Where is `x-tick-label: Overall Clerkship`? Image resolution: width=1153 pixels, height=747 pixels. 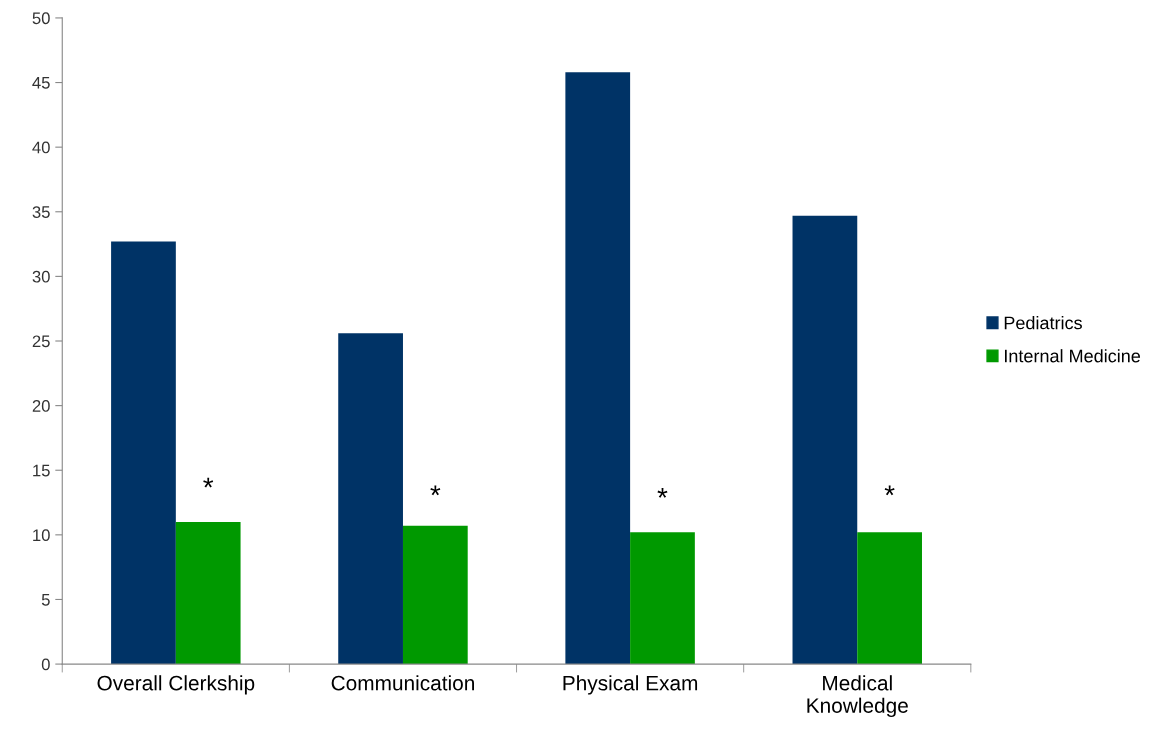 x-tick-label: Overall Clerkship is located at coordinates (176, 685).